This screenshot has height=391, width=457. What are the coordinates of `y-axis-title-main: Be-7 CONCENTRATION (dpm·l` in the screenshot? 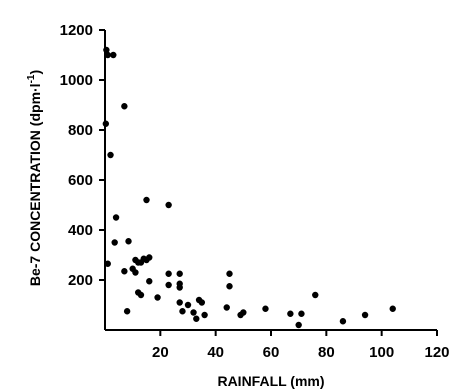 It's located at (35, 184).